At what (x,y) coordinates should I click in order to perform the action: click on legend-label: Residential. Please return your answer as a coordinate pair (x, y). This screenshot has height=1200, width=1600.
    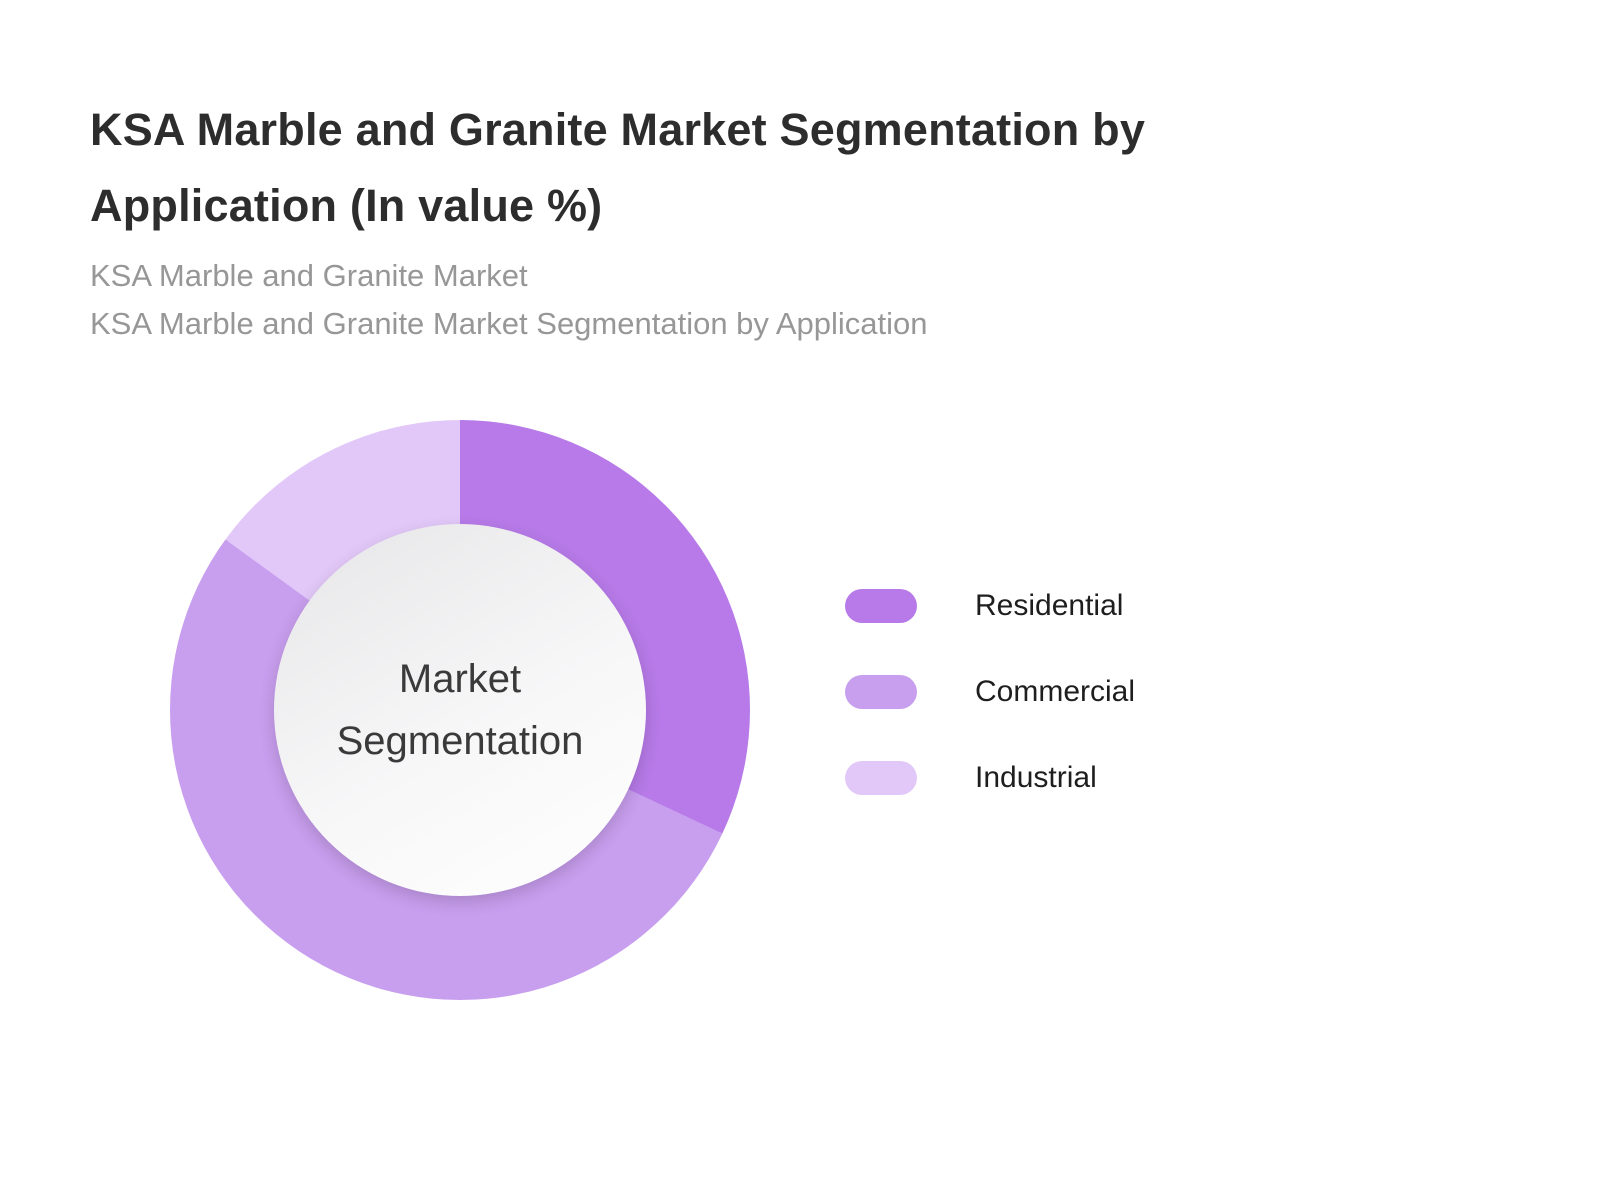
    Looking at the image, I should click on (1049, 605).